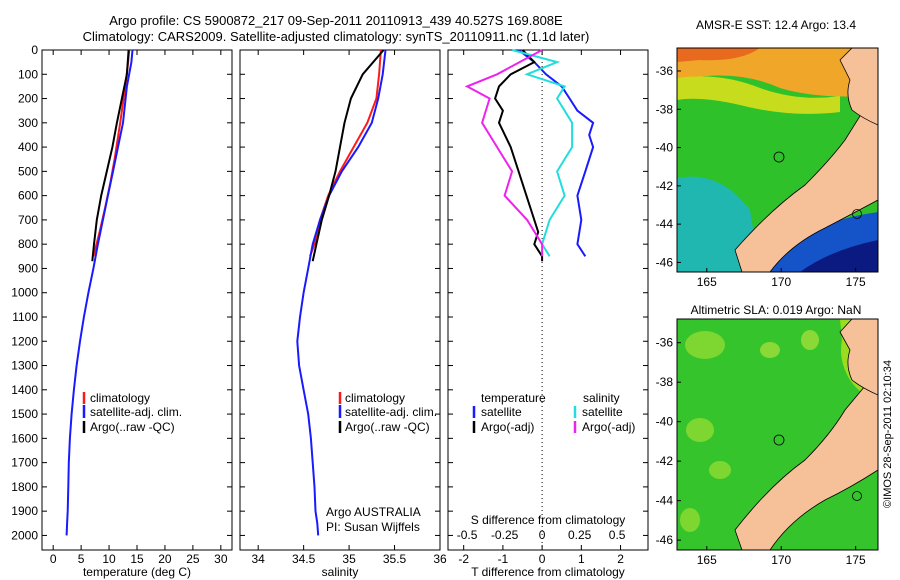 This screenshot has height=580, width=900. I want to click on sst-secondary-marker, so click(857, 214).